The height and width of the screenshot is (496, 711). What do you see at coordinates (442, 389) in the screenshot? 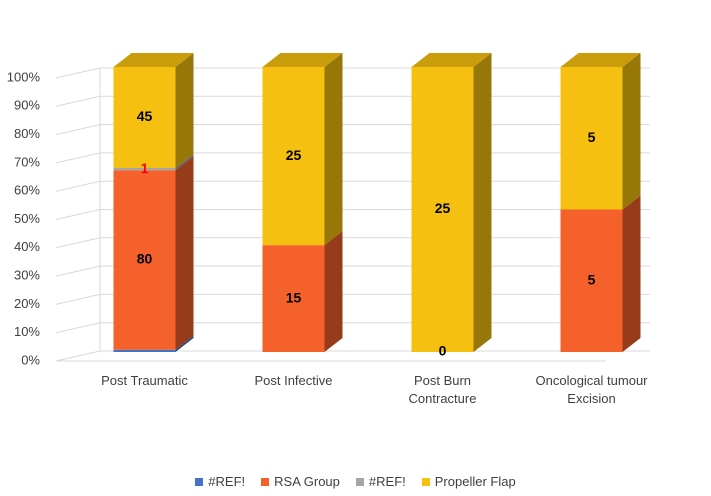
I see `x-tick-label: Post Burn Contracture` at bounding box center [442, 389].